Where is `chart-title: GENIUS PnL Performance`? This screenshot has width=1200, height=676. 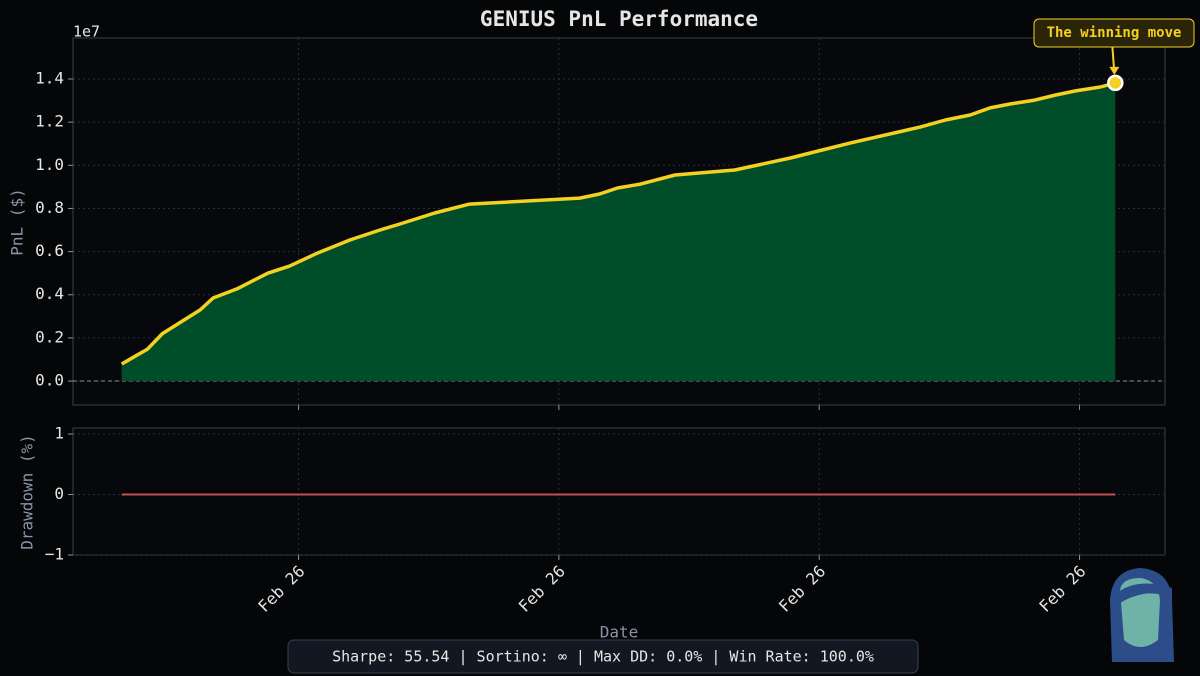
chart-title: GENIUS PnL Performance is located at coordinates (619, 19).